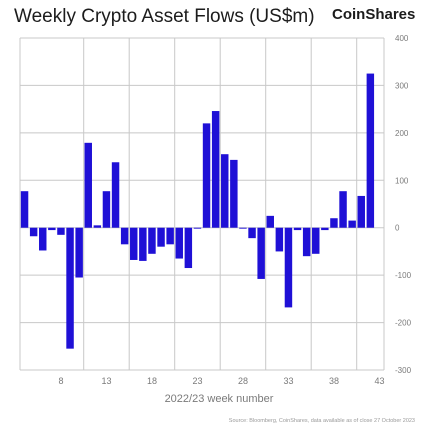  What do you see at coordinates (379, 381) in the screenshot?
I see `x-tick-label: 43` at bounding box center [379, 381].